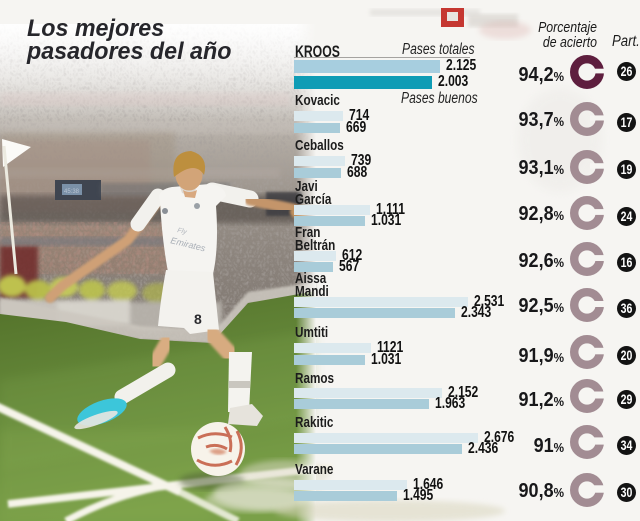 The image size is (640, 521). Describe the element at coordinates (198, 319) in the screenshot. I see `svg-text: 8` at that location.